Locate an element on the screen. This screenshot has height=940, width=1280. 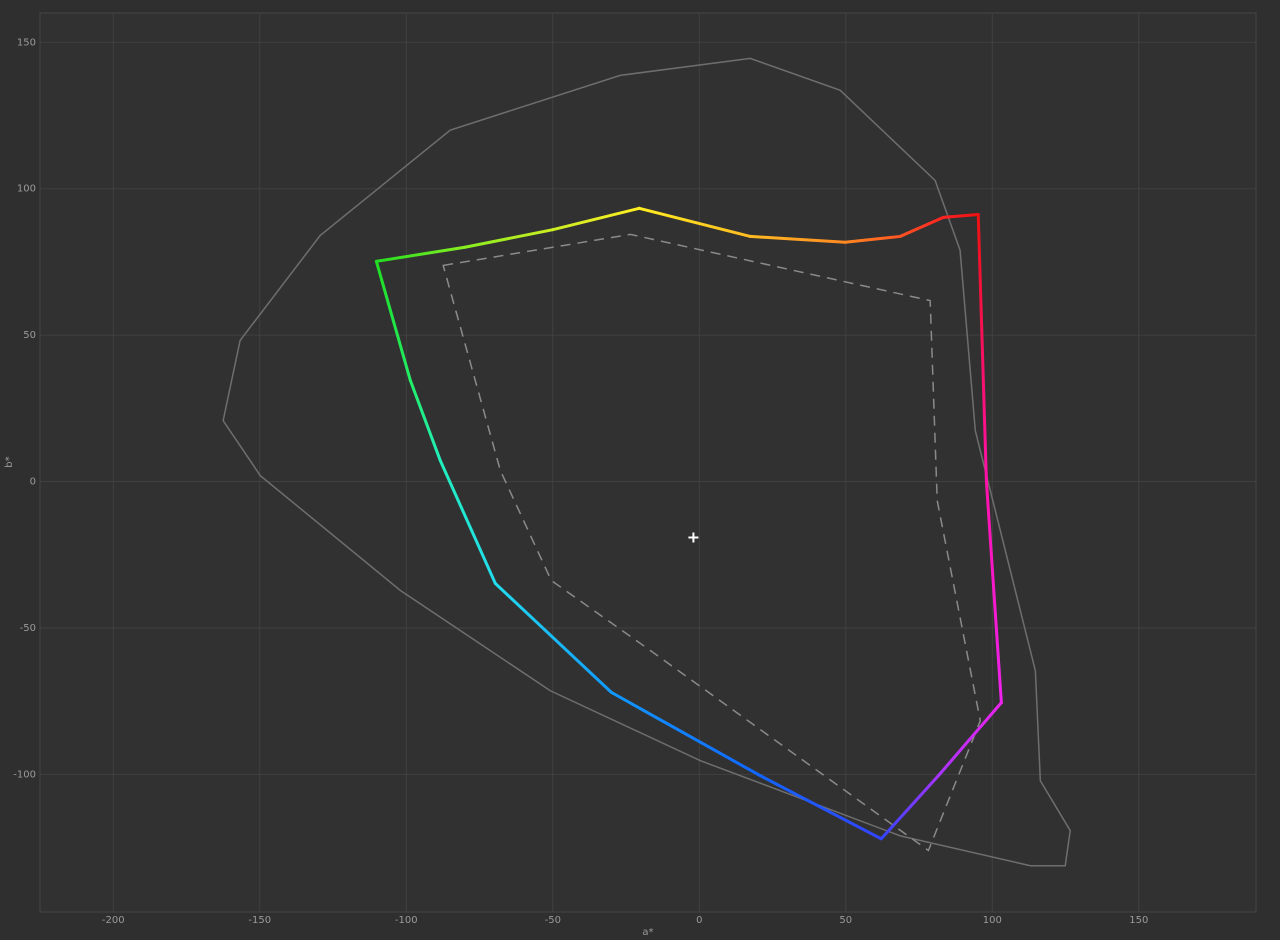
y-tick-label: 100 is located at coordinates (26, 189).